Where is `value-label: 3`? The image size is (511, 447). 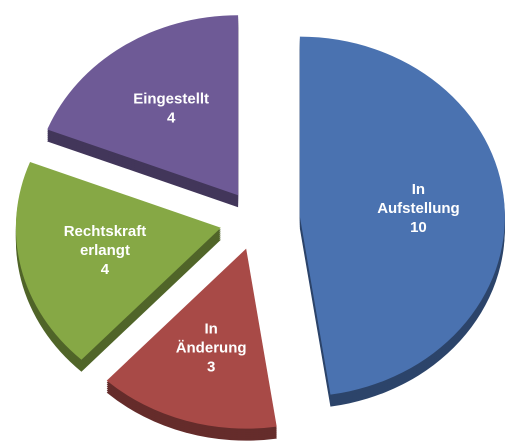 value-label: 3 is located at coordinates (211, 366).